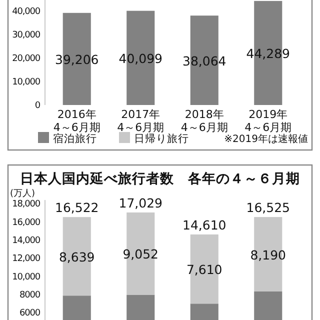 This screenshot has height=320, width=320. Describe the element at coordinates (26, 241) in the screenshot. I see `y-tick-label: 14,000` at that location.